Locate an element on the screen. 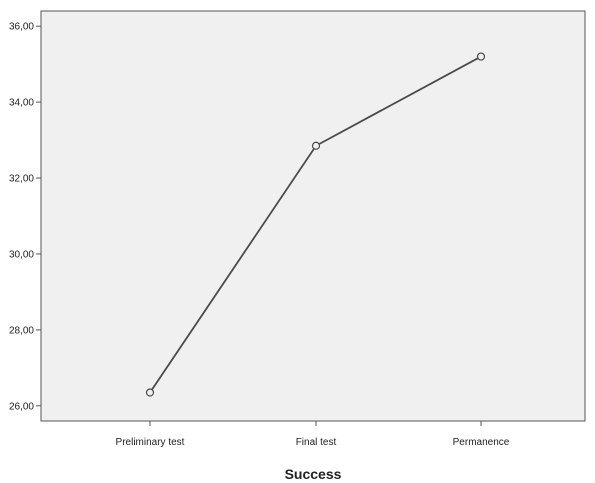 The width and height of the screenshot is (595, 483). y-tick-label: 26,00 is located at coordinates (21, 406).